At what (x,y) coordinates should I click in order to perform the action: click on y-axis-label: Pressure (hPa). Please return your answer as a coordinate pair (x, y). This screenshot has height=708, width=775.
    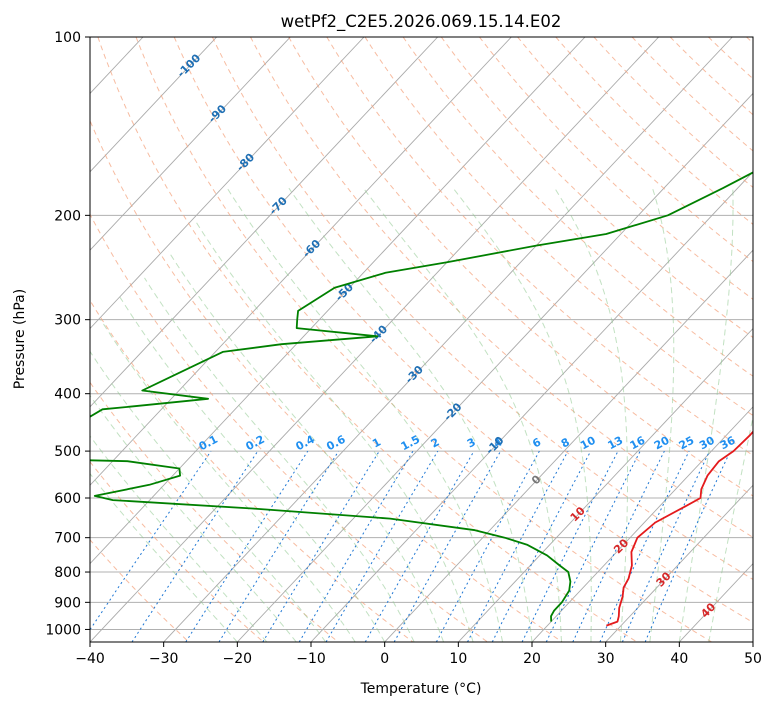
    Looking at the image, I should click on (20, 339).